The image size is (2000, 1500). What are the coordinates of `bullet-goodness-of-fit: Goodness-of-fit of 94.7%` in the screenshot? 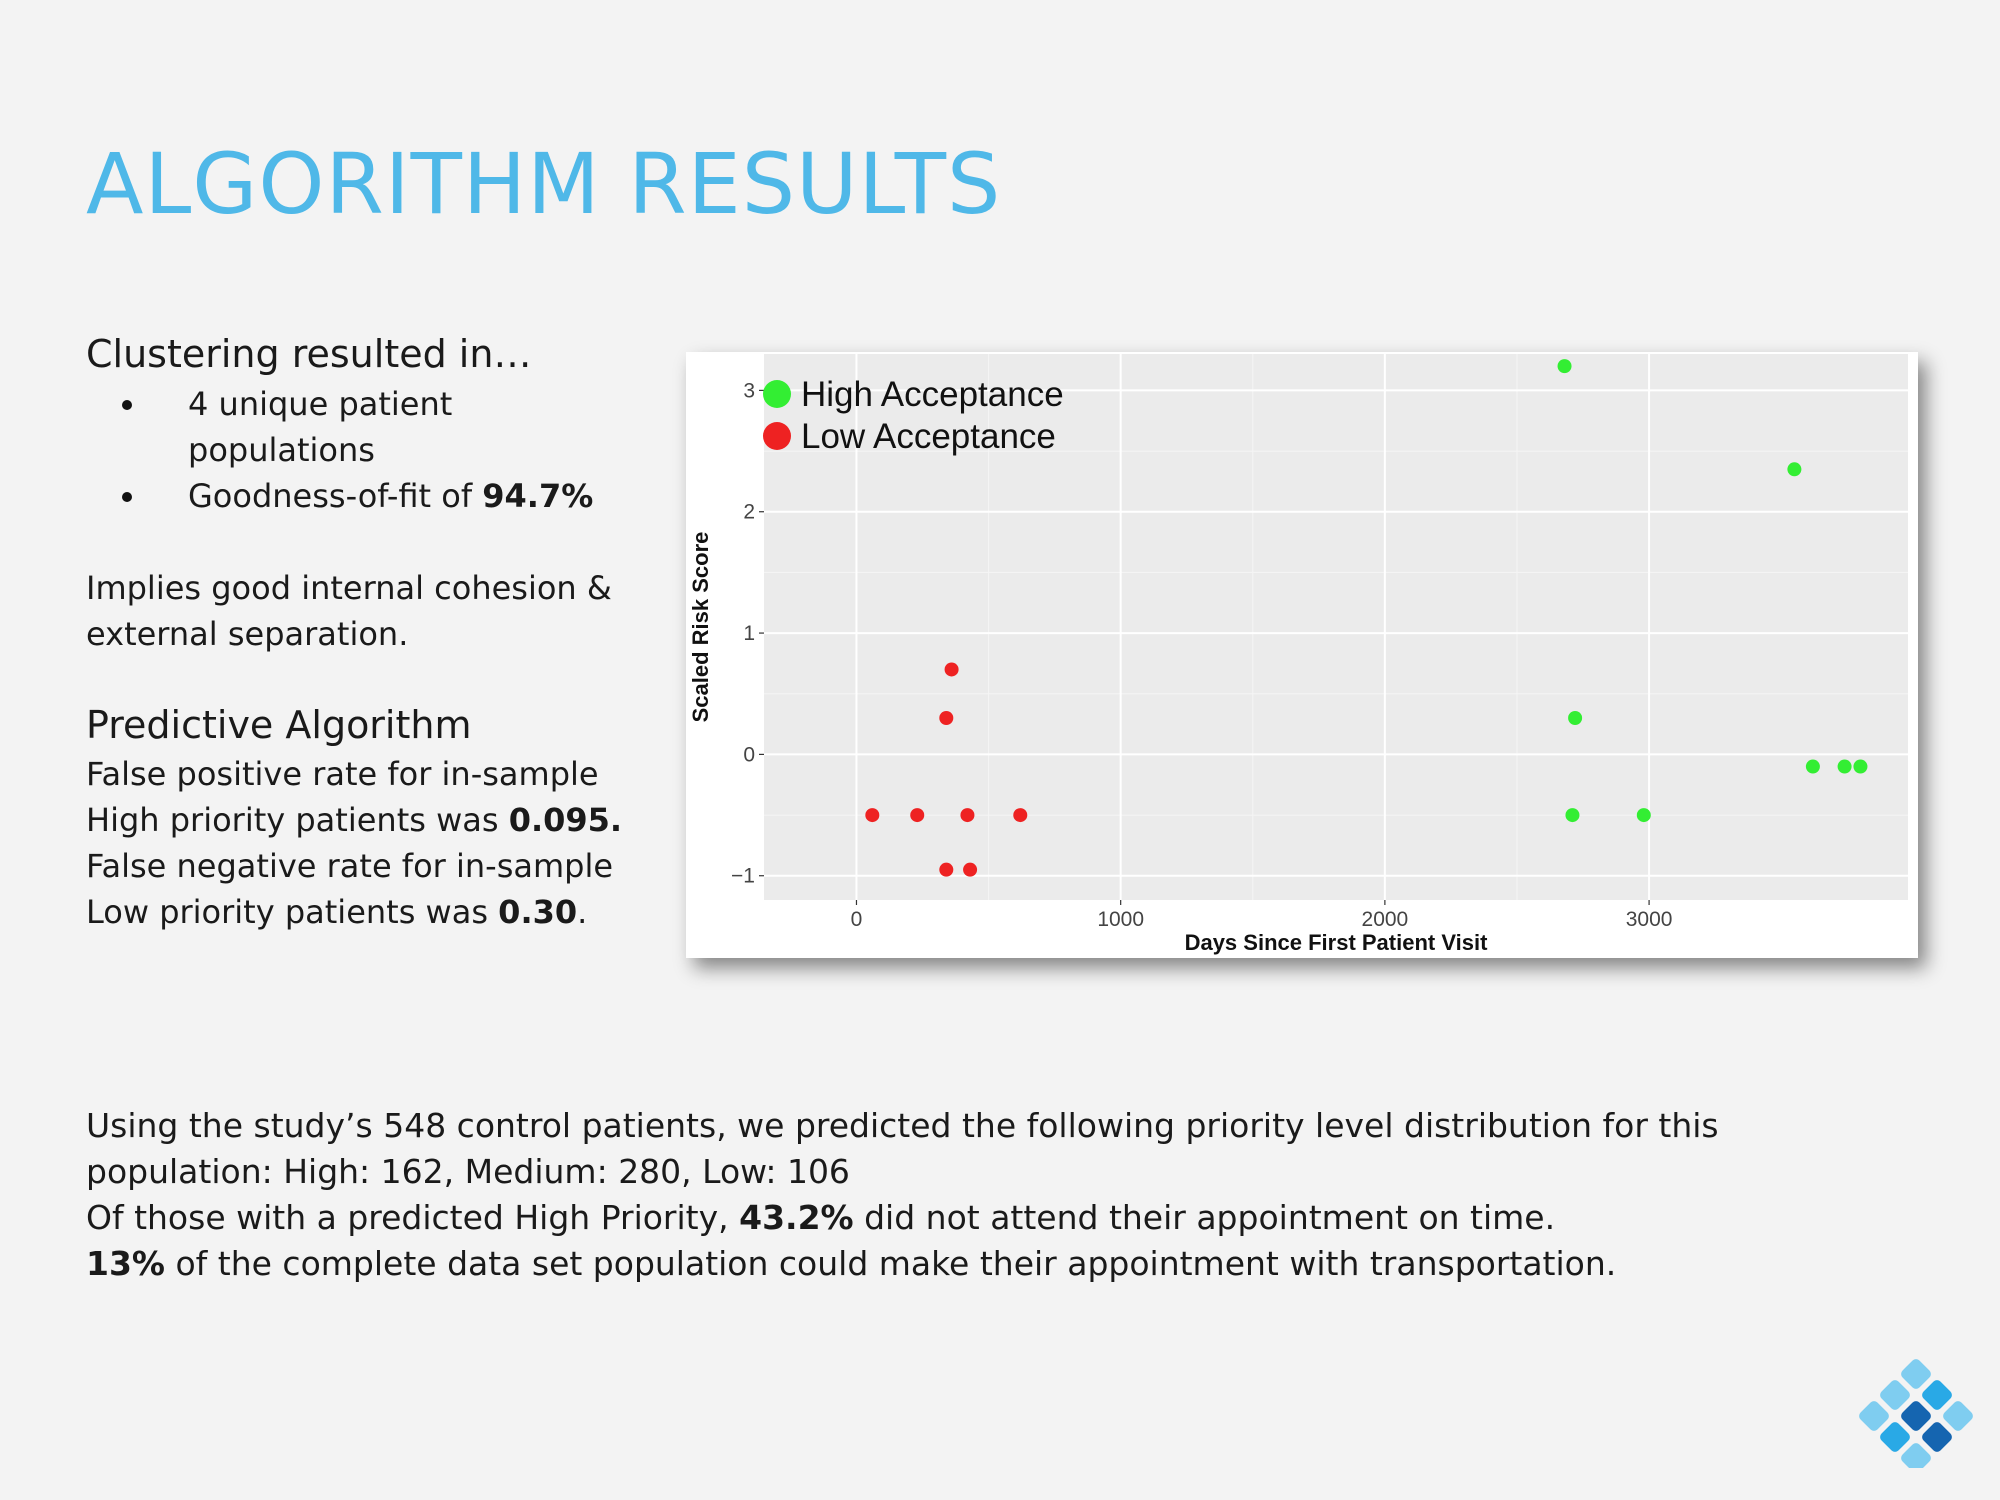 It's located at (370, 496).